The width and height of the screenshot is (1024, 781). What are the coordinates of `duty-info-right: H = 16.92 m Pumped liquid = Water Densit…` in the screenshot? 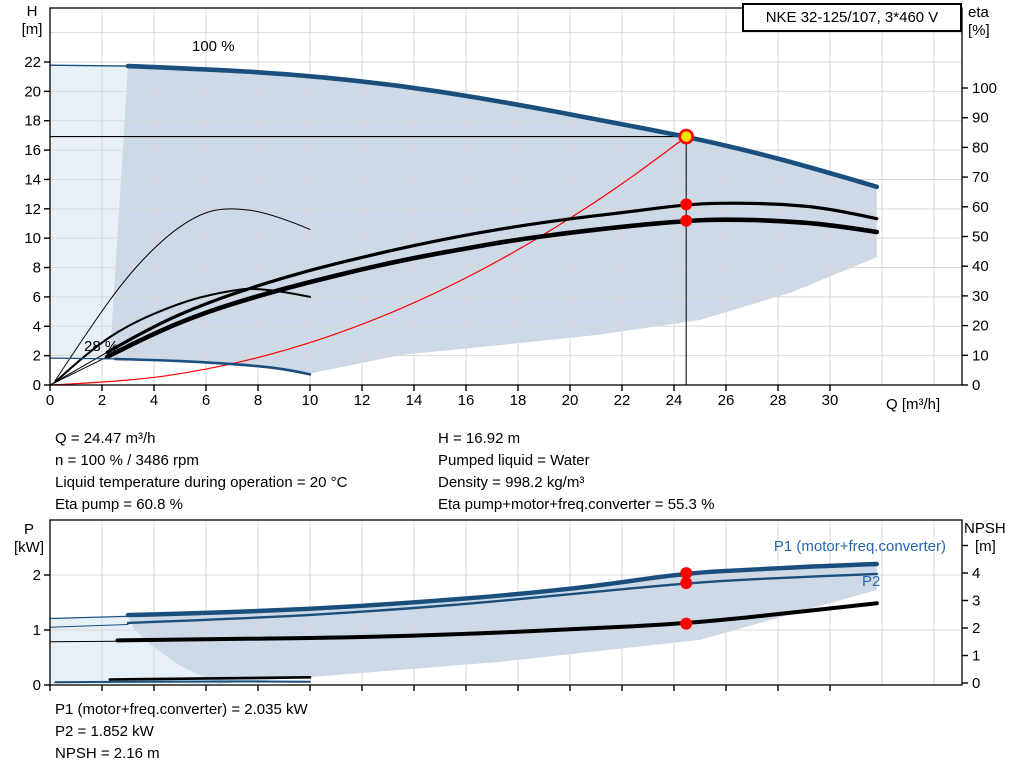 It's located at (576, 472).